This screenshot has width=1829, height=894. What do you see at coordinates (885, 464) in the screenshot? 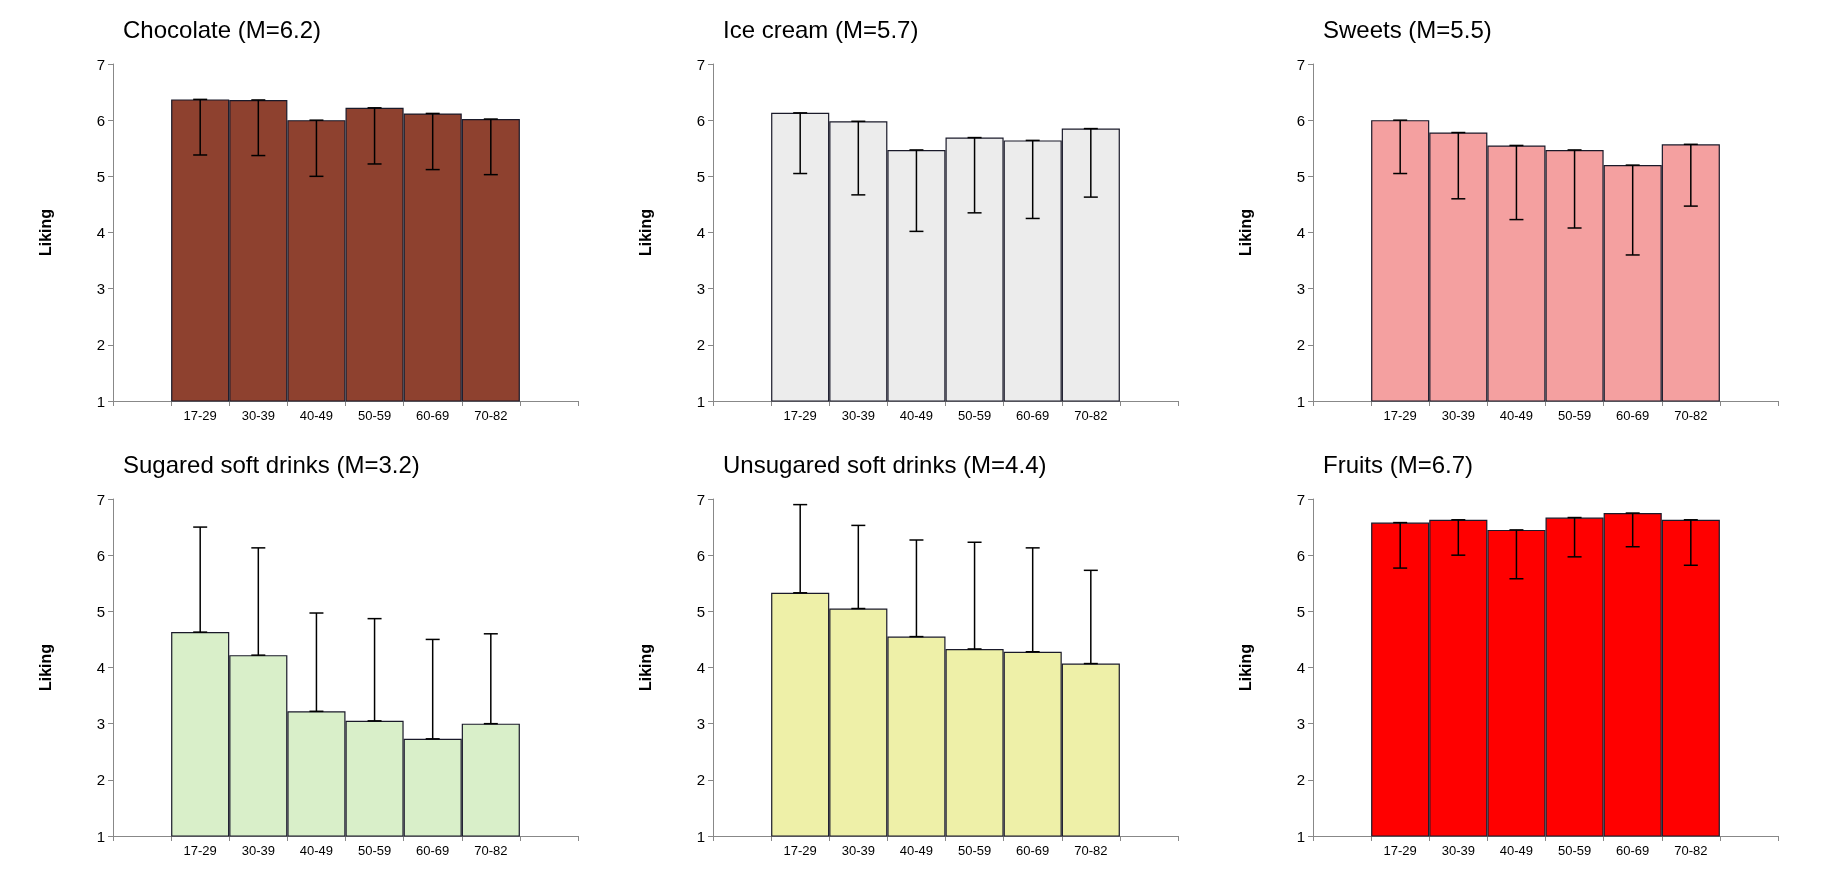
I see `chart-title: Unsugared soft drinks (M=4.4)` at bounding box center [885, 464].